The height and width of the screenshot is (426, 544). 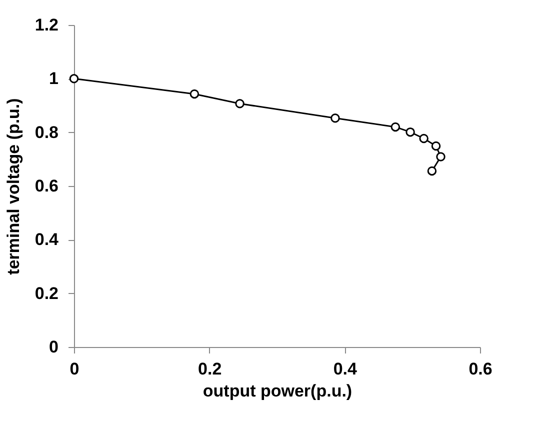 I want to click on y-tick-label: 0.2, so click(x=46, y=293).